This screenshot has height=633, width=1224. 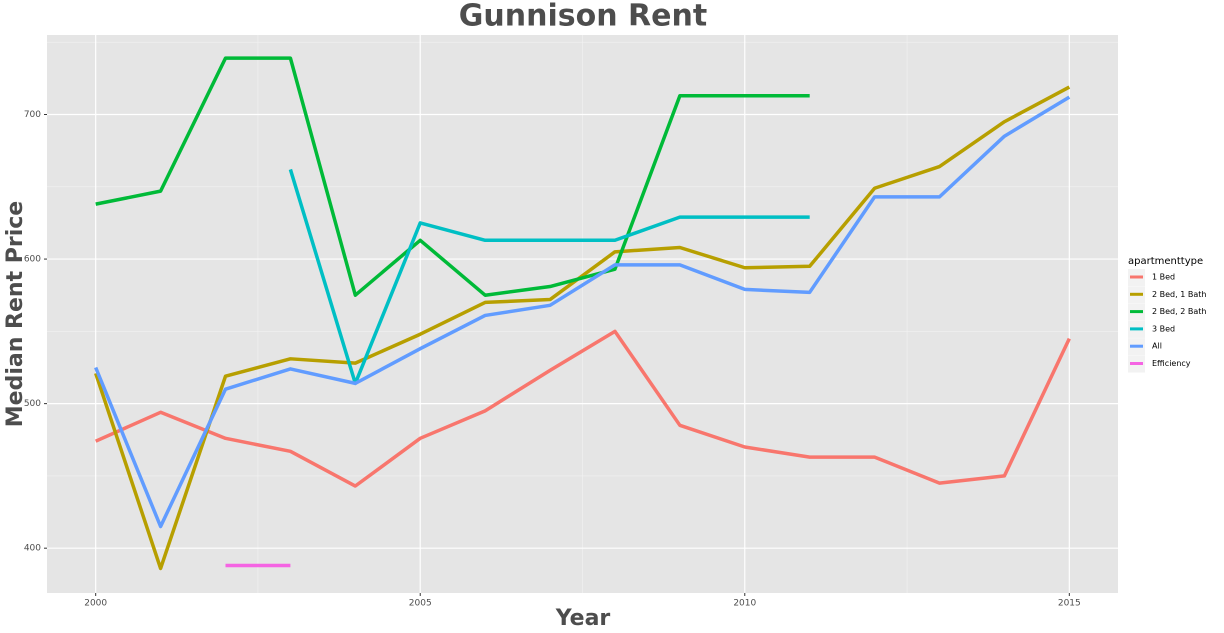 What do you see at coordinates (744, 604) in the screenshot?
I see `x-tick-label: 2010` at bounding box center [744, 604].